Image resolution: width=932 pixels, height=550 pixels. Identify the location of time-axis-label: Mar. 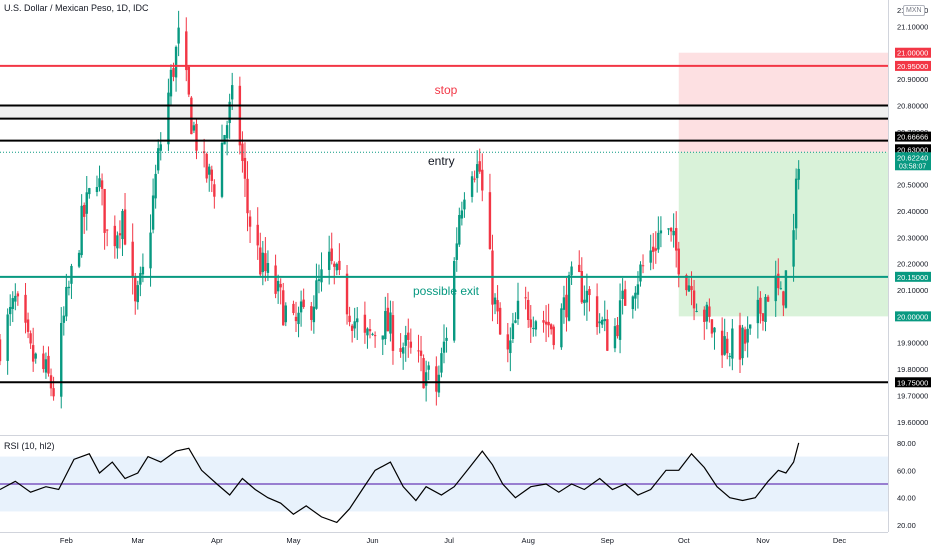
(137, 540).